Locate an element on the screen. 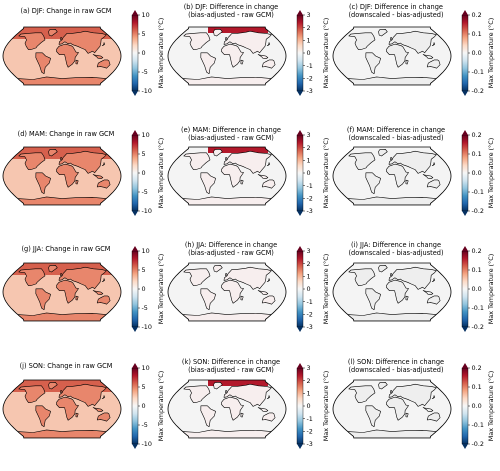 This screenshot has height=471, width=500. panel-title: (e) MAM: Difference in change is located at coordinates (231, 130).